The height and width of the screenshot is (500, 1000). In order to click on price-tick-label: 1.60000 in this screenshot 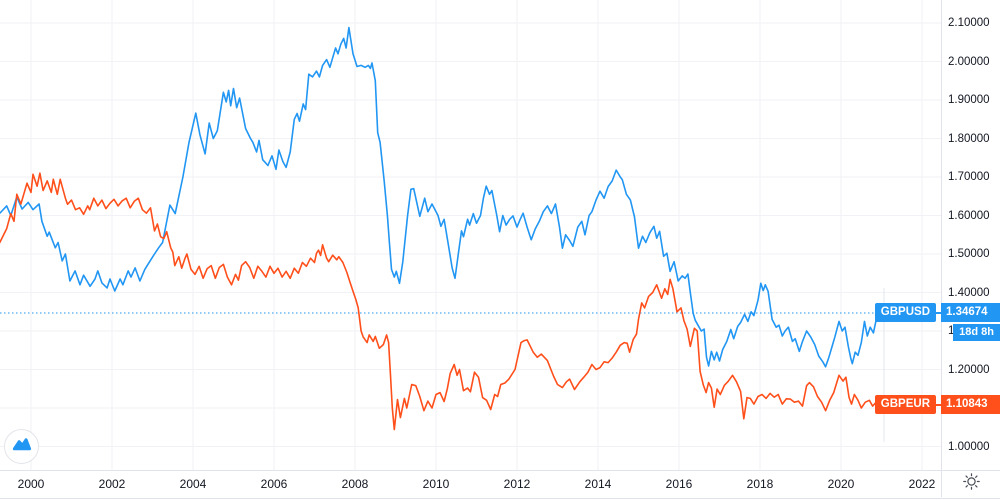, I will do `click(969, 215)`.